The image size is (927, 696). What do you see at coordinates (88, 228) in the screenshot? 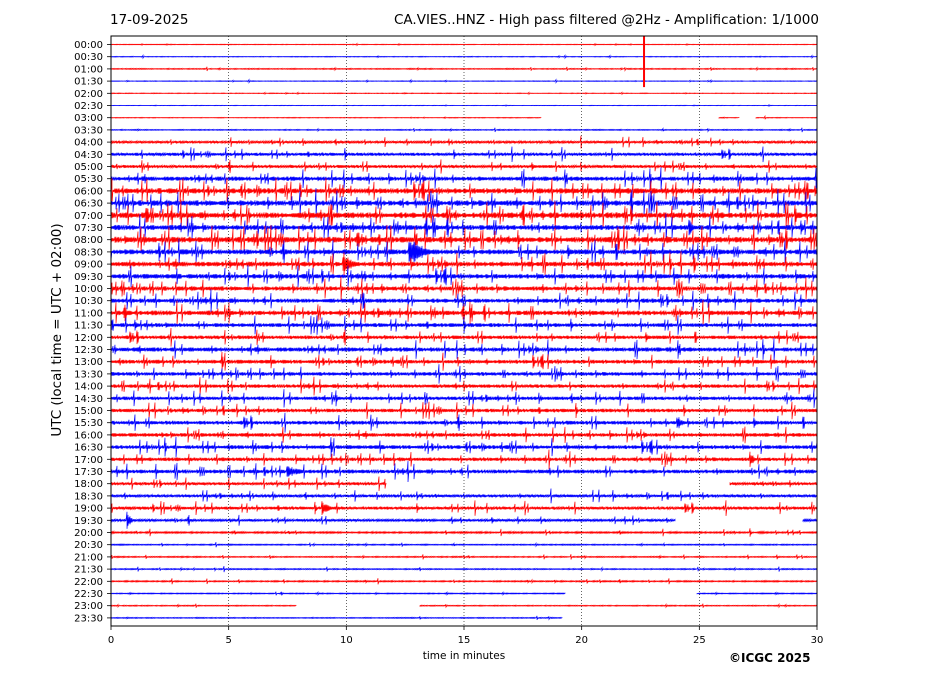
I see `y-tick-label: 07:30` at bounding box center [88, 228].